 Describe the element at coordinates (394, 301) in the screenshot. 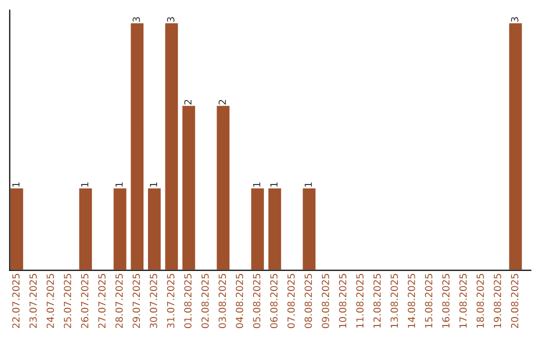

I see `x-tick-label: 13.08.2025` at that location.